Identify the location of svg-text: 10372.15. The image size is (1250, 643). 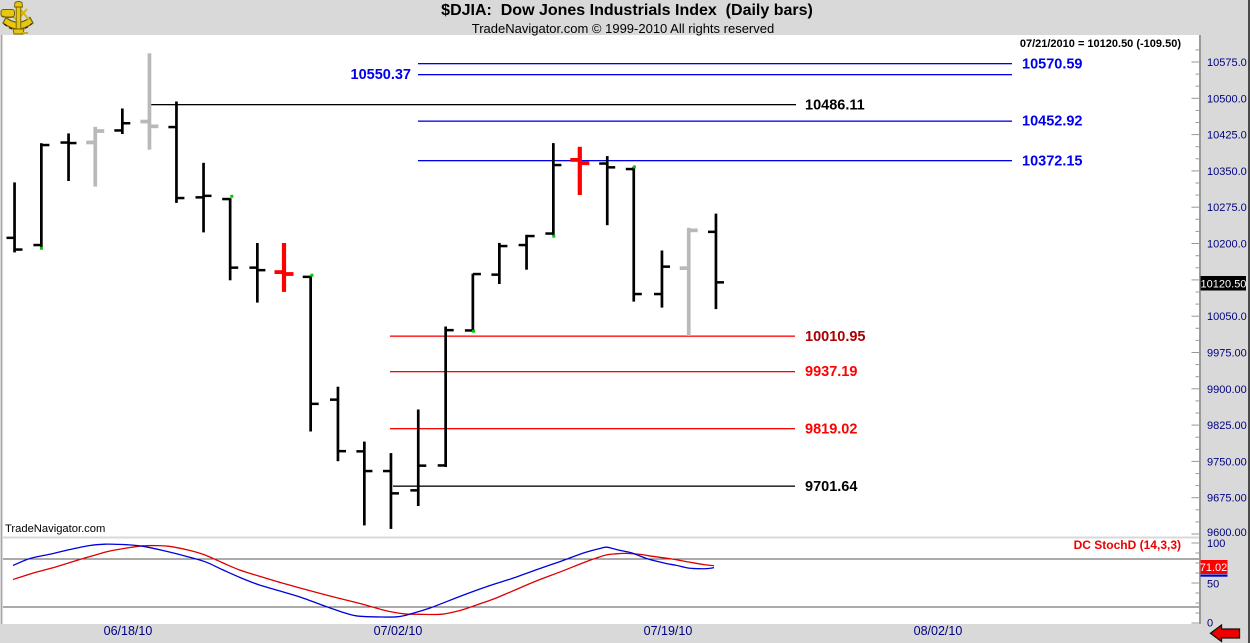
(1052, 161).